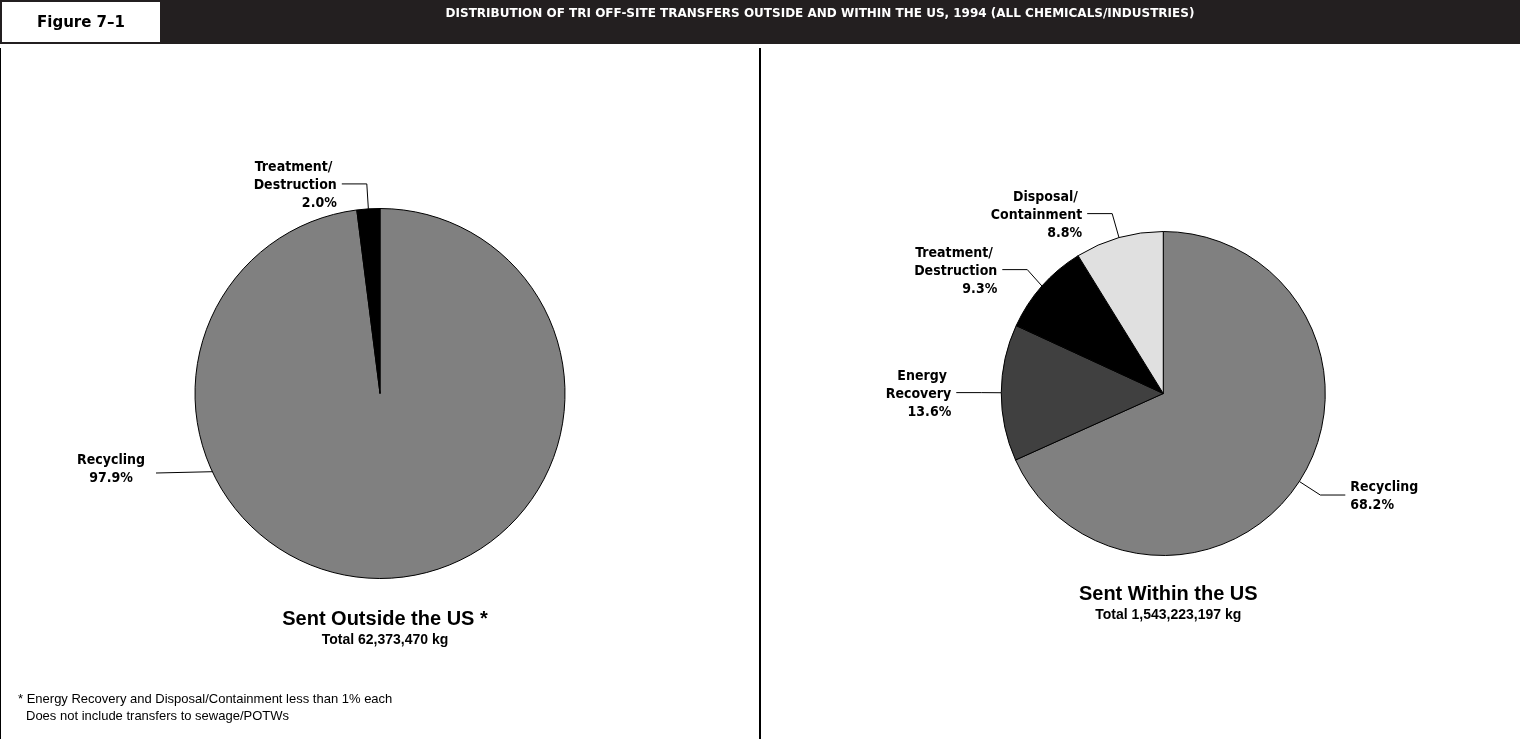  I want to click on text: * Energy Recovery and Disposal/Containment less than 1% each, so click(205, 698).